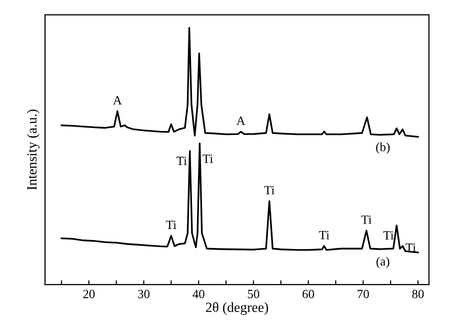 Image resolution: width=474 pixels, height=329 pixels. What do you see at coordinates (237, 308) in the screenshot?
I see `x-axis-title: 2θ (degree)` at bounding box center [237, 308].